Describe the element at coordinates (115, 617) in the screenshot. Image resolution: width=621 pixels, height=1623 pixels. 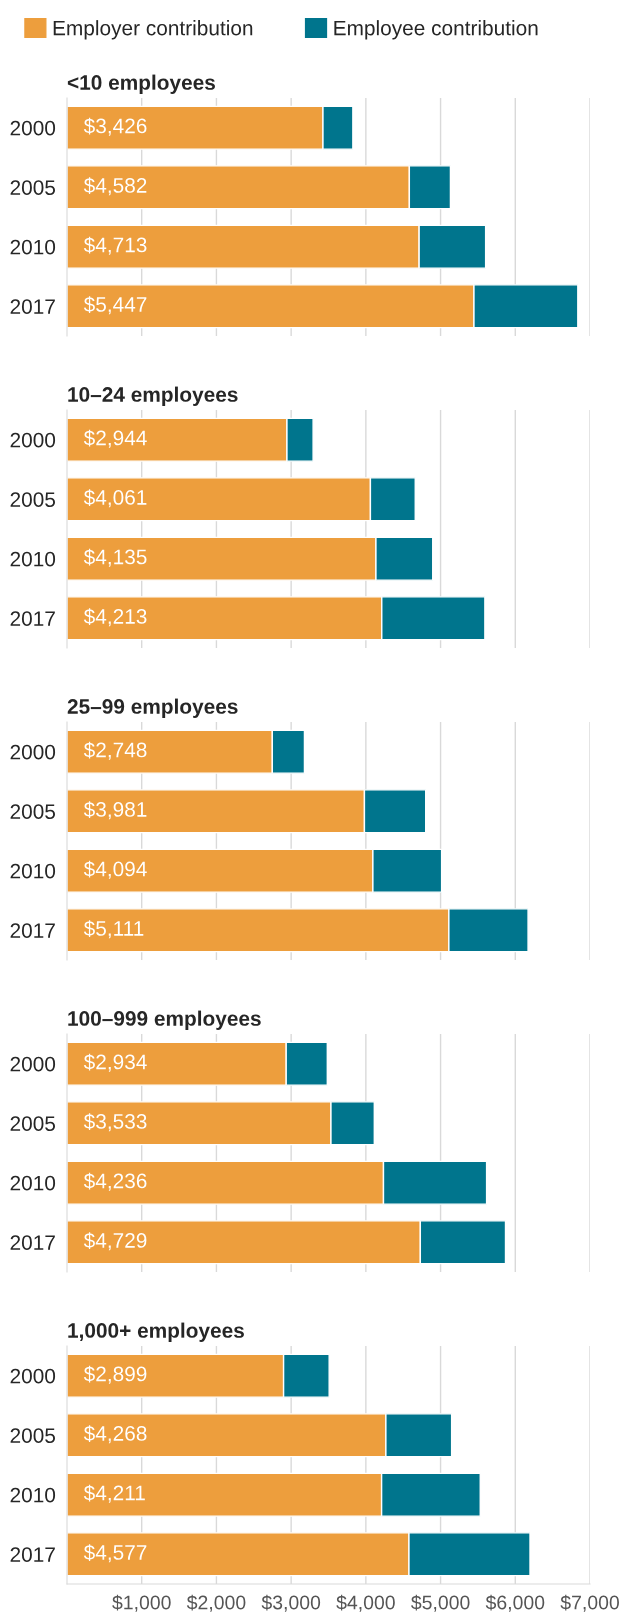
I see `data-label: $4,213` at that location.